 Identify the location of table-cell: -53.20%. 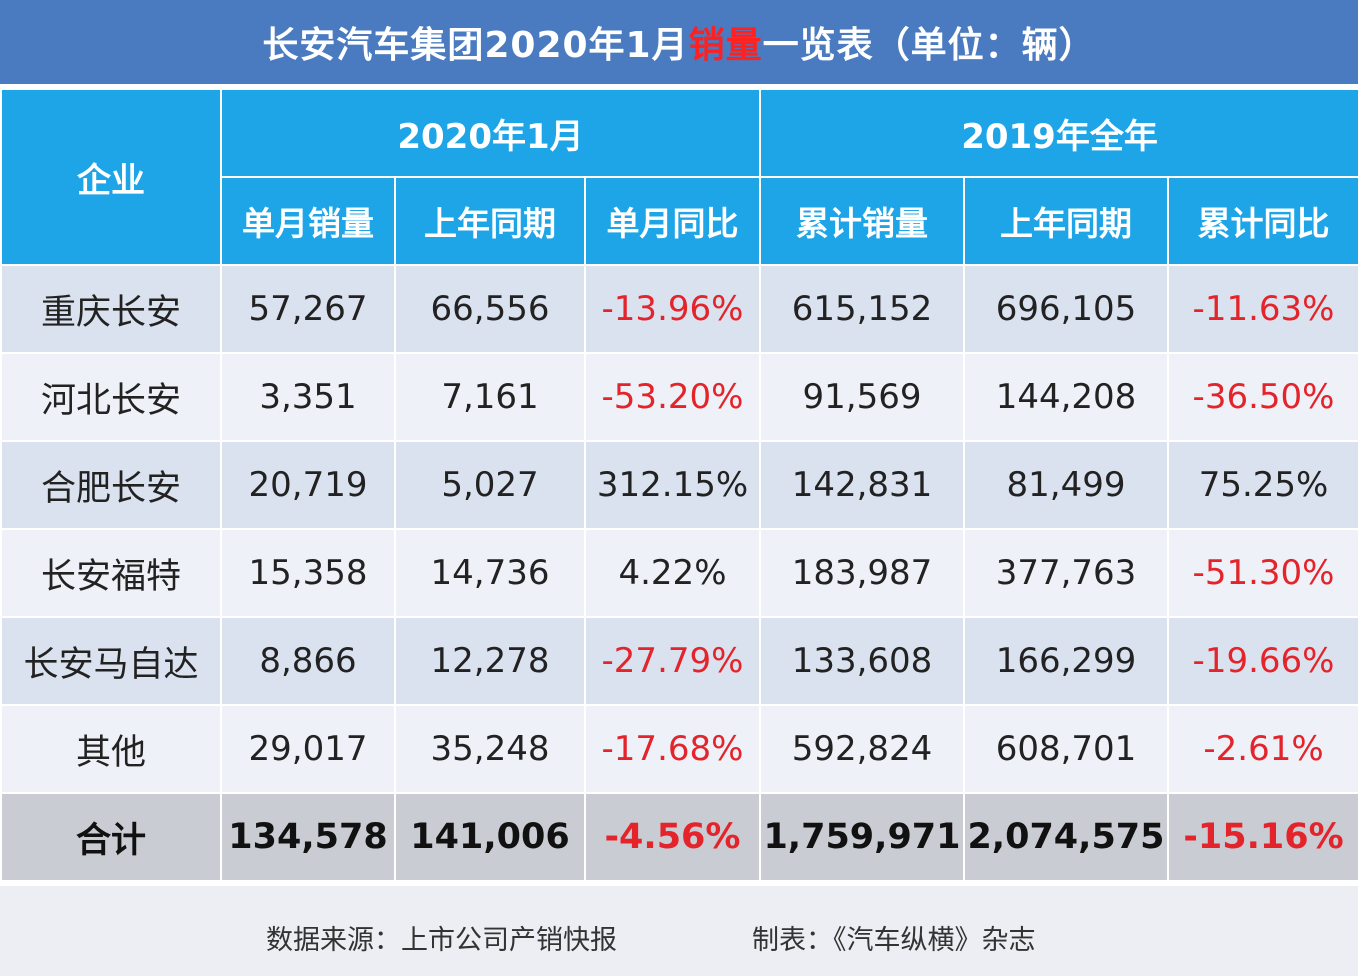
(672, 397).